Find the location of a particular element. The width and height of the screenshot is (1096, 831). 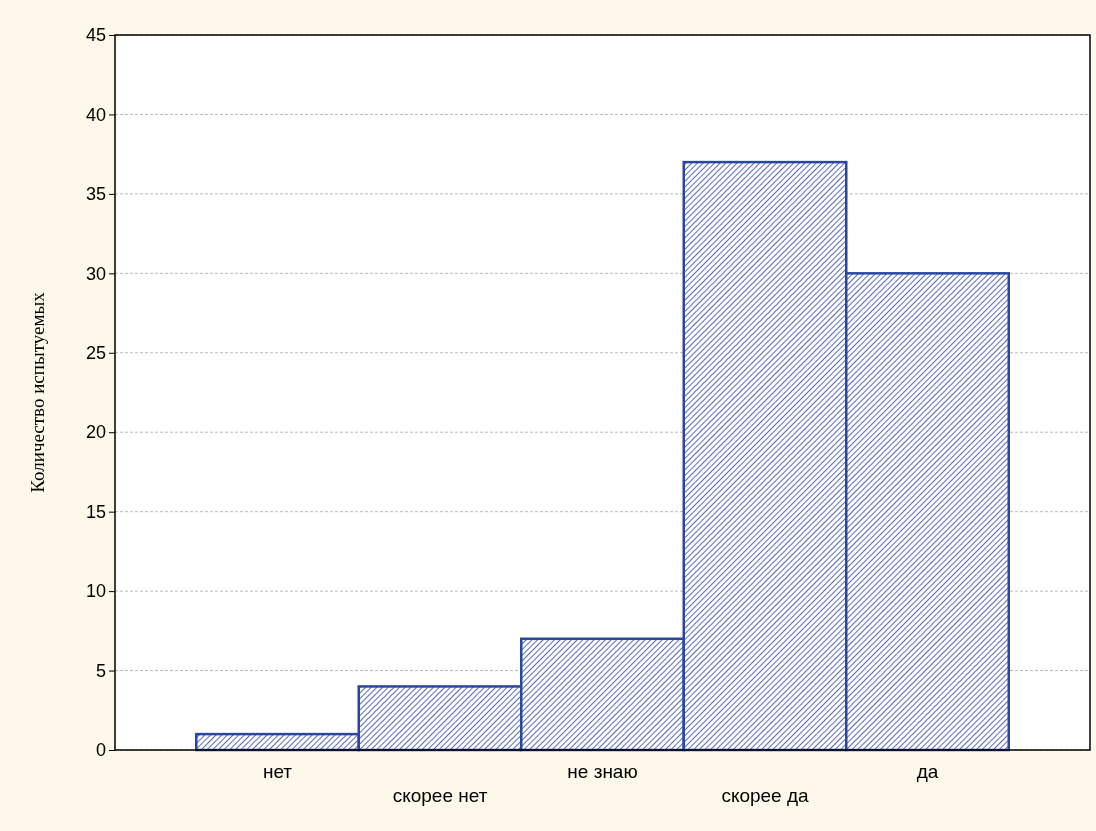

x-tick-label: не знаю is located at coordinates (602, 771).